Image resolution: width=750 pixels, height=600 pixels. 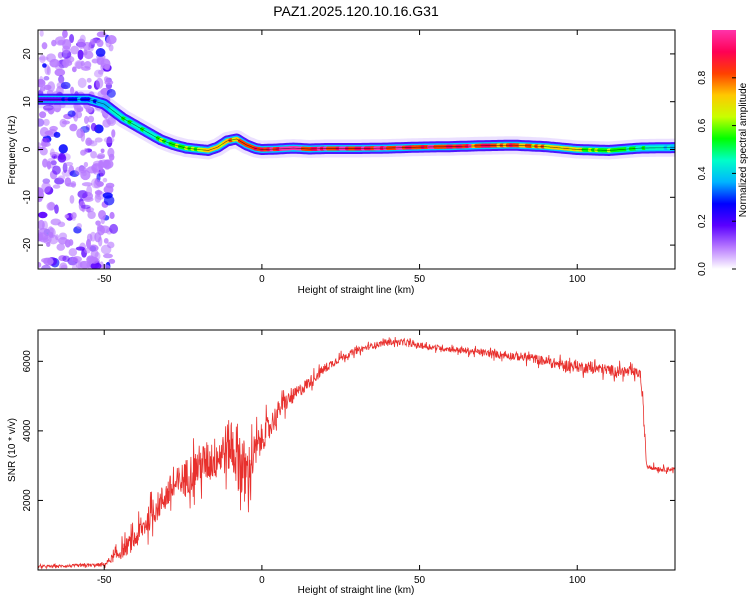 What do you see at coordinates (702, 173) in the screenshot?
I see `colorbar-tick-label: 0.4` at bounding box center [702, 173].